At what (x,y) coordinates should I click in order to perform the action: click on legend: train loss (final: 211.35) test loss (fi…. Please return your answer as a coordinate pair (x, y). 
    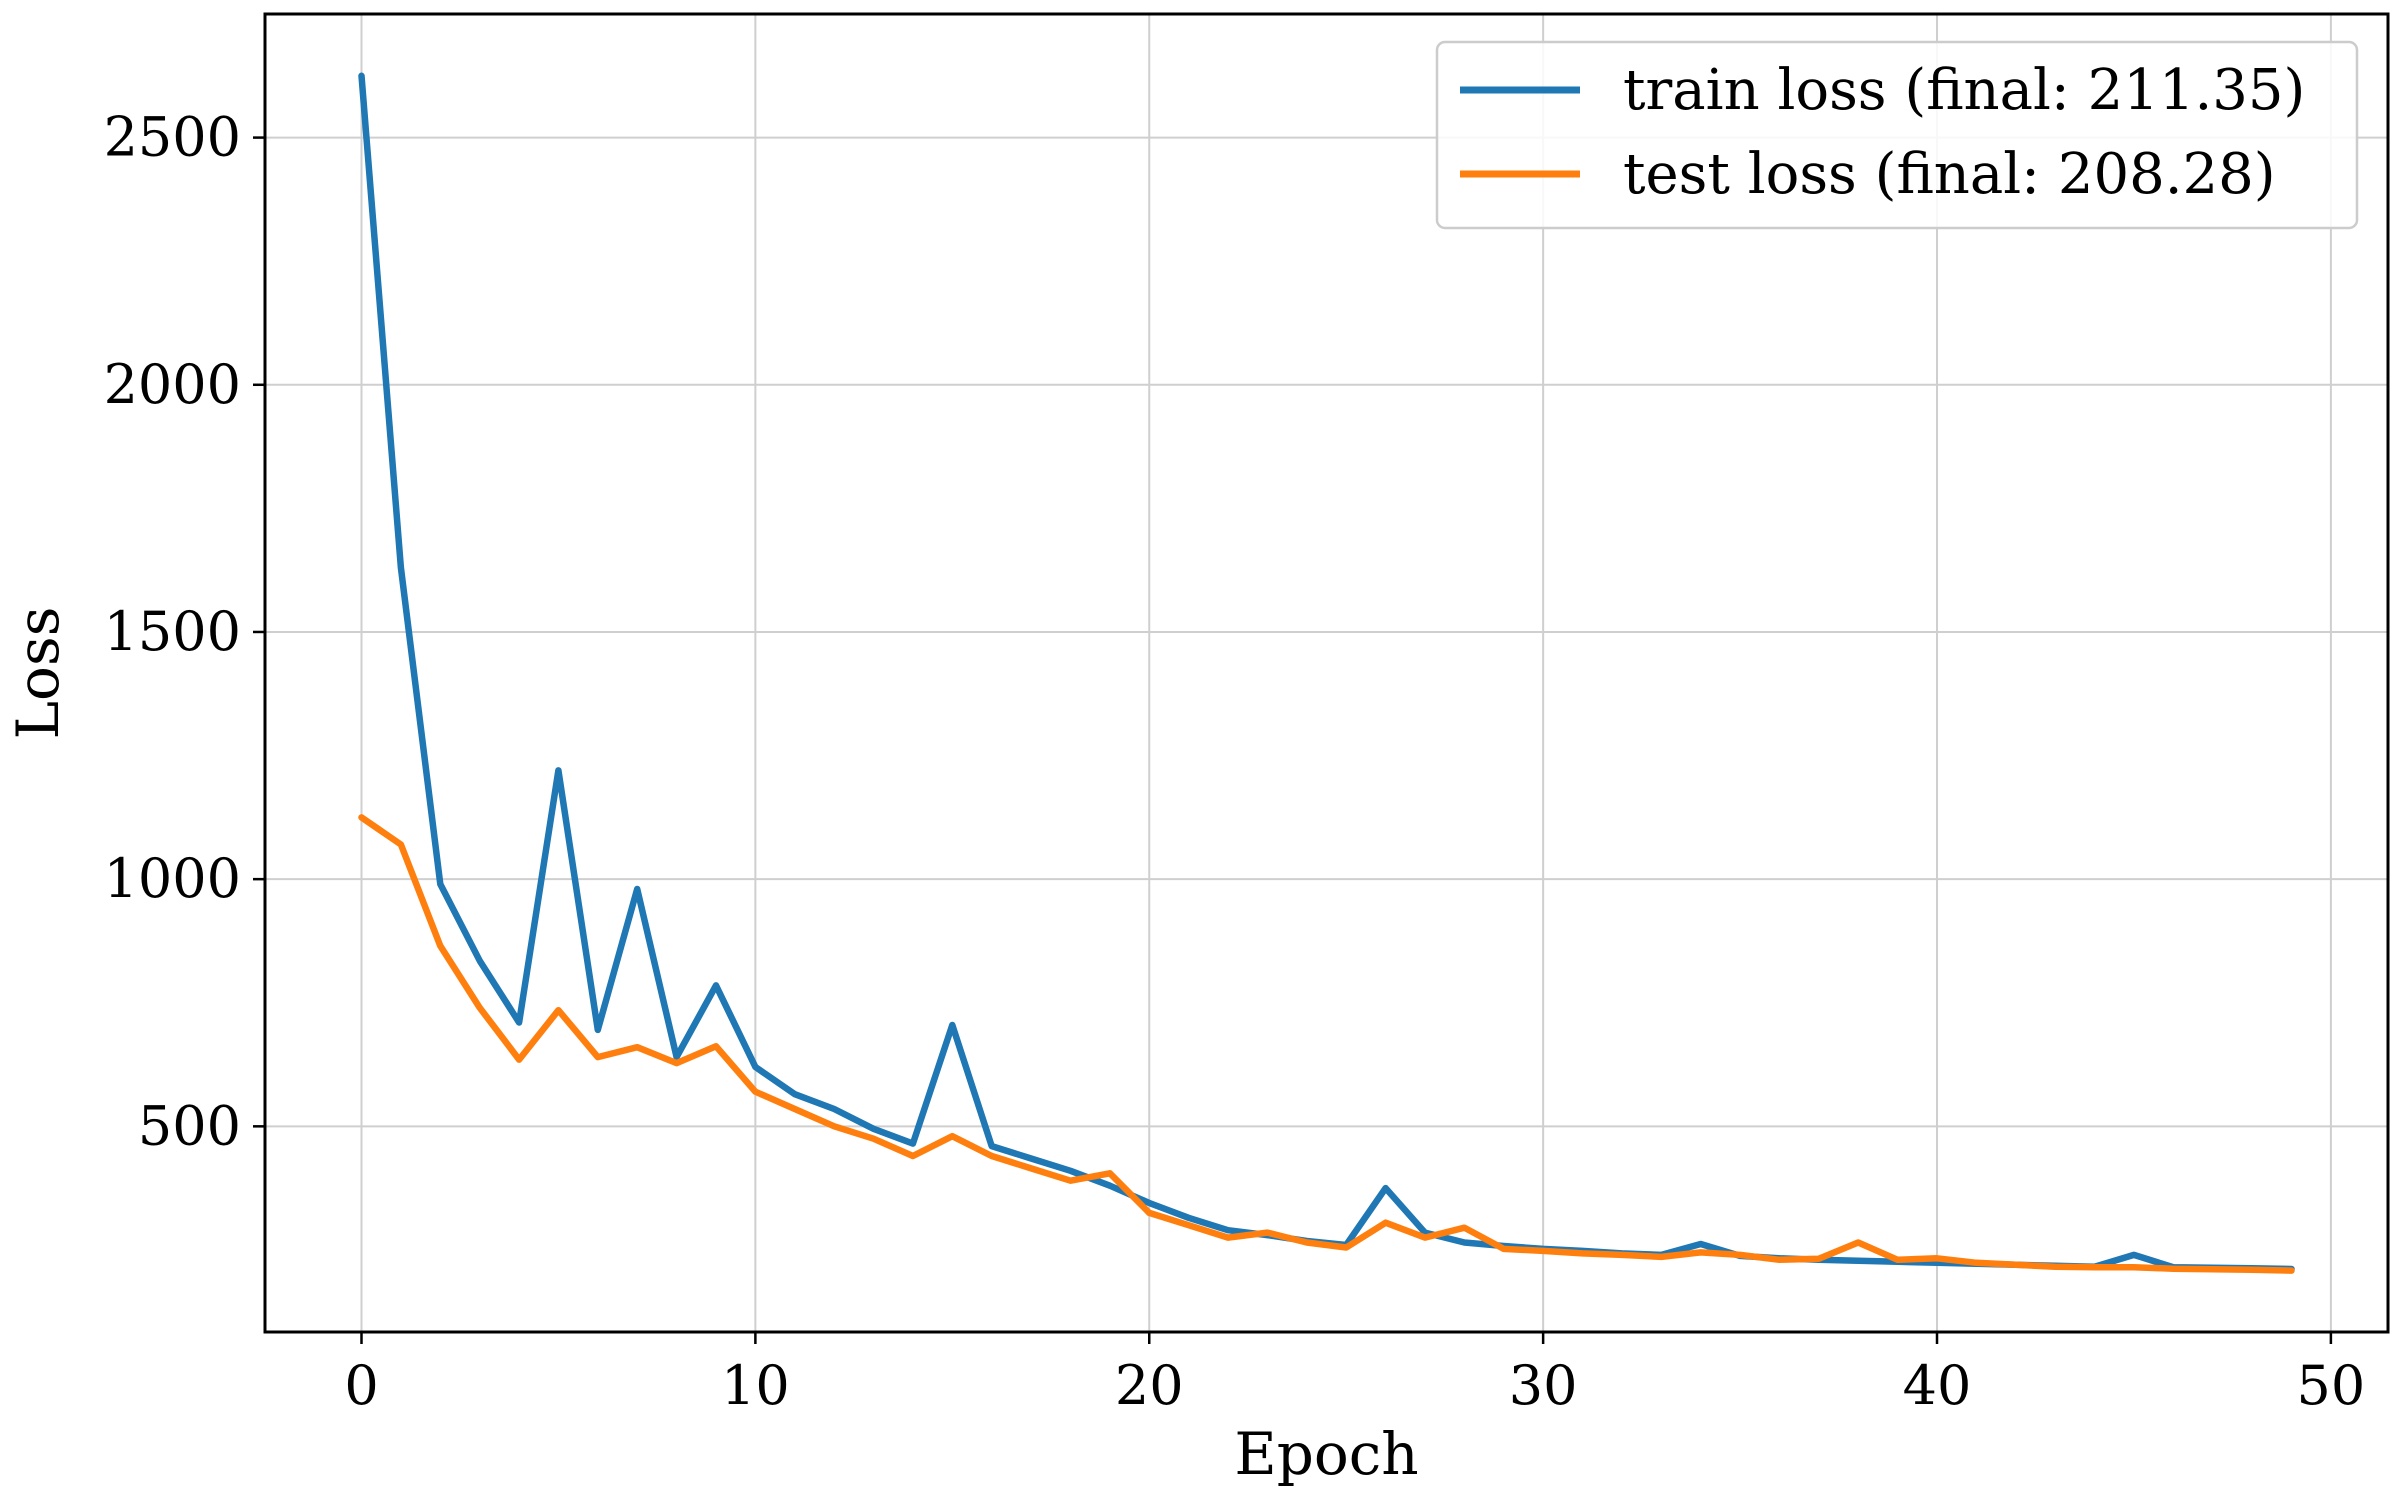
    Looking at the image, I should click on (1897, 135).